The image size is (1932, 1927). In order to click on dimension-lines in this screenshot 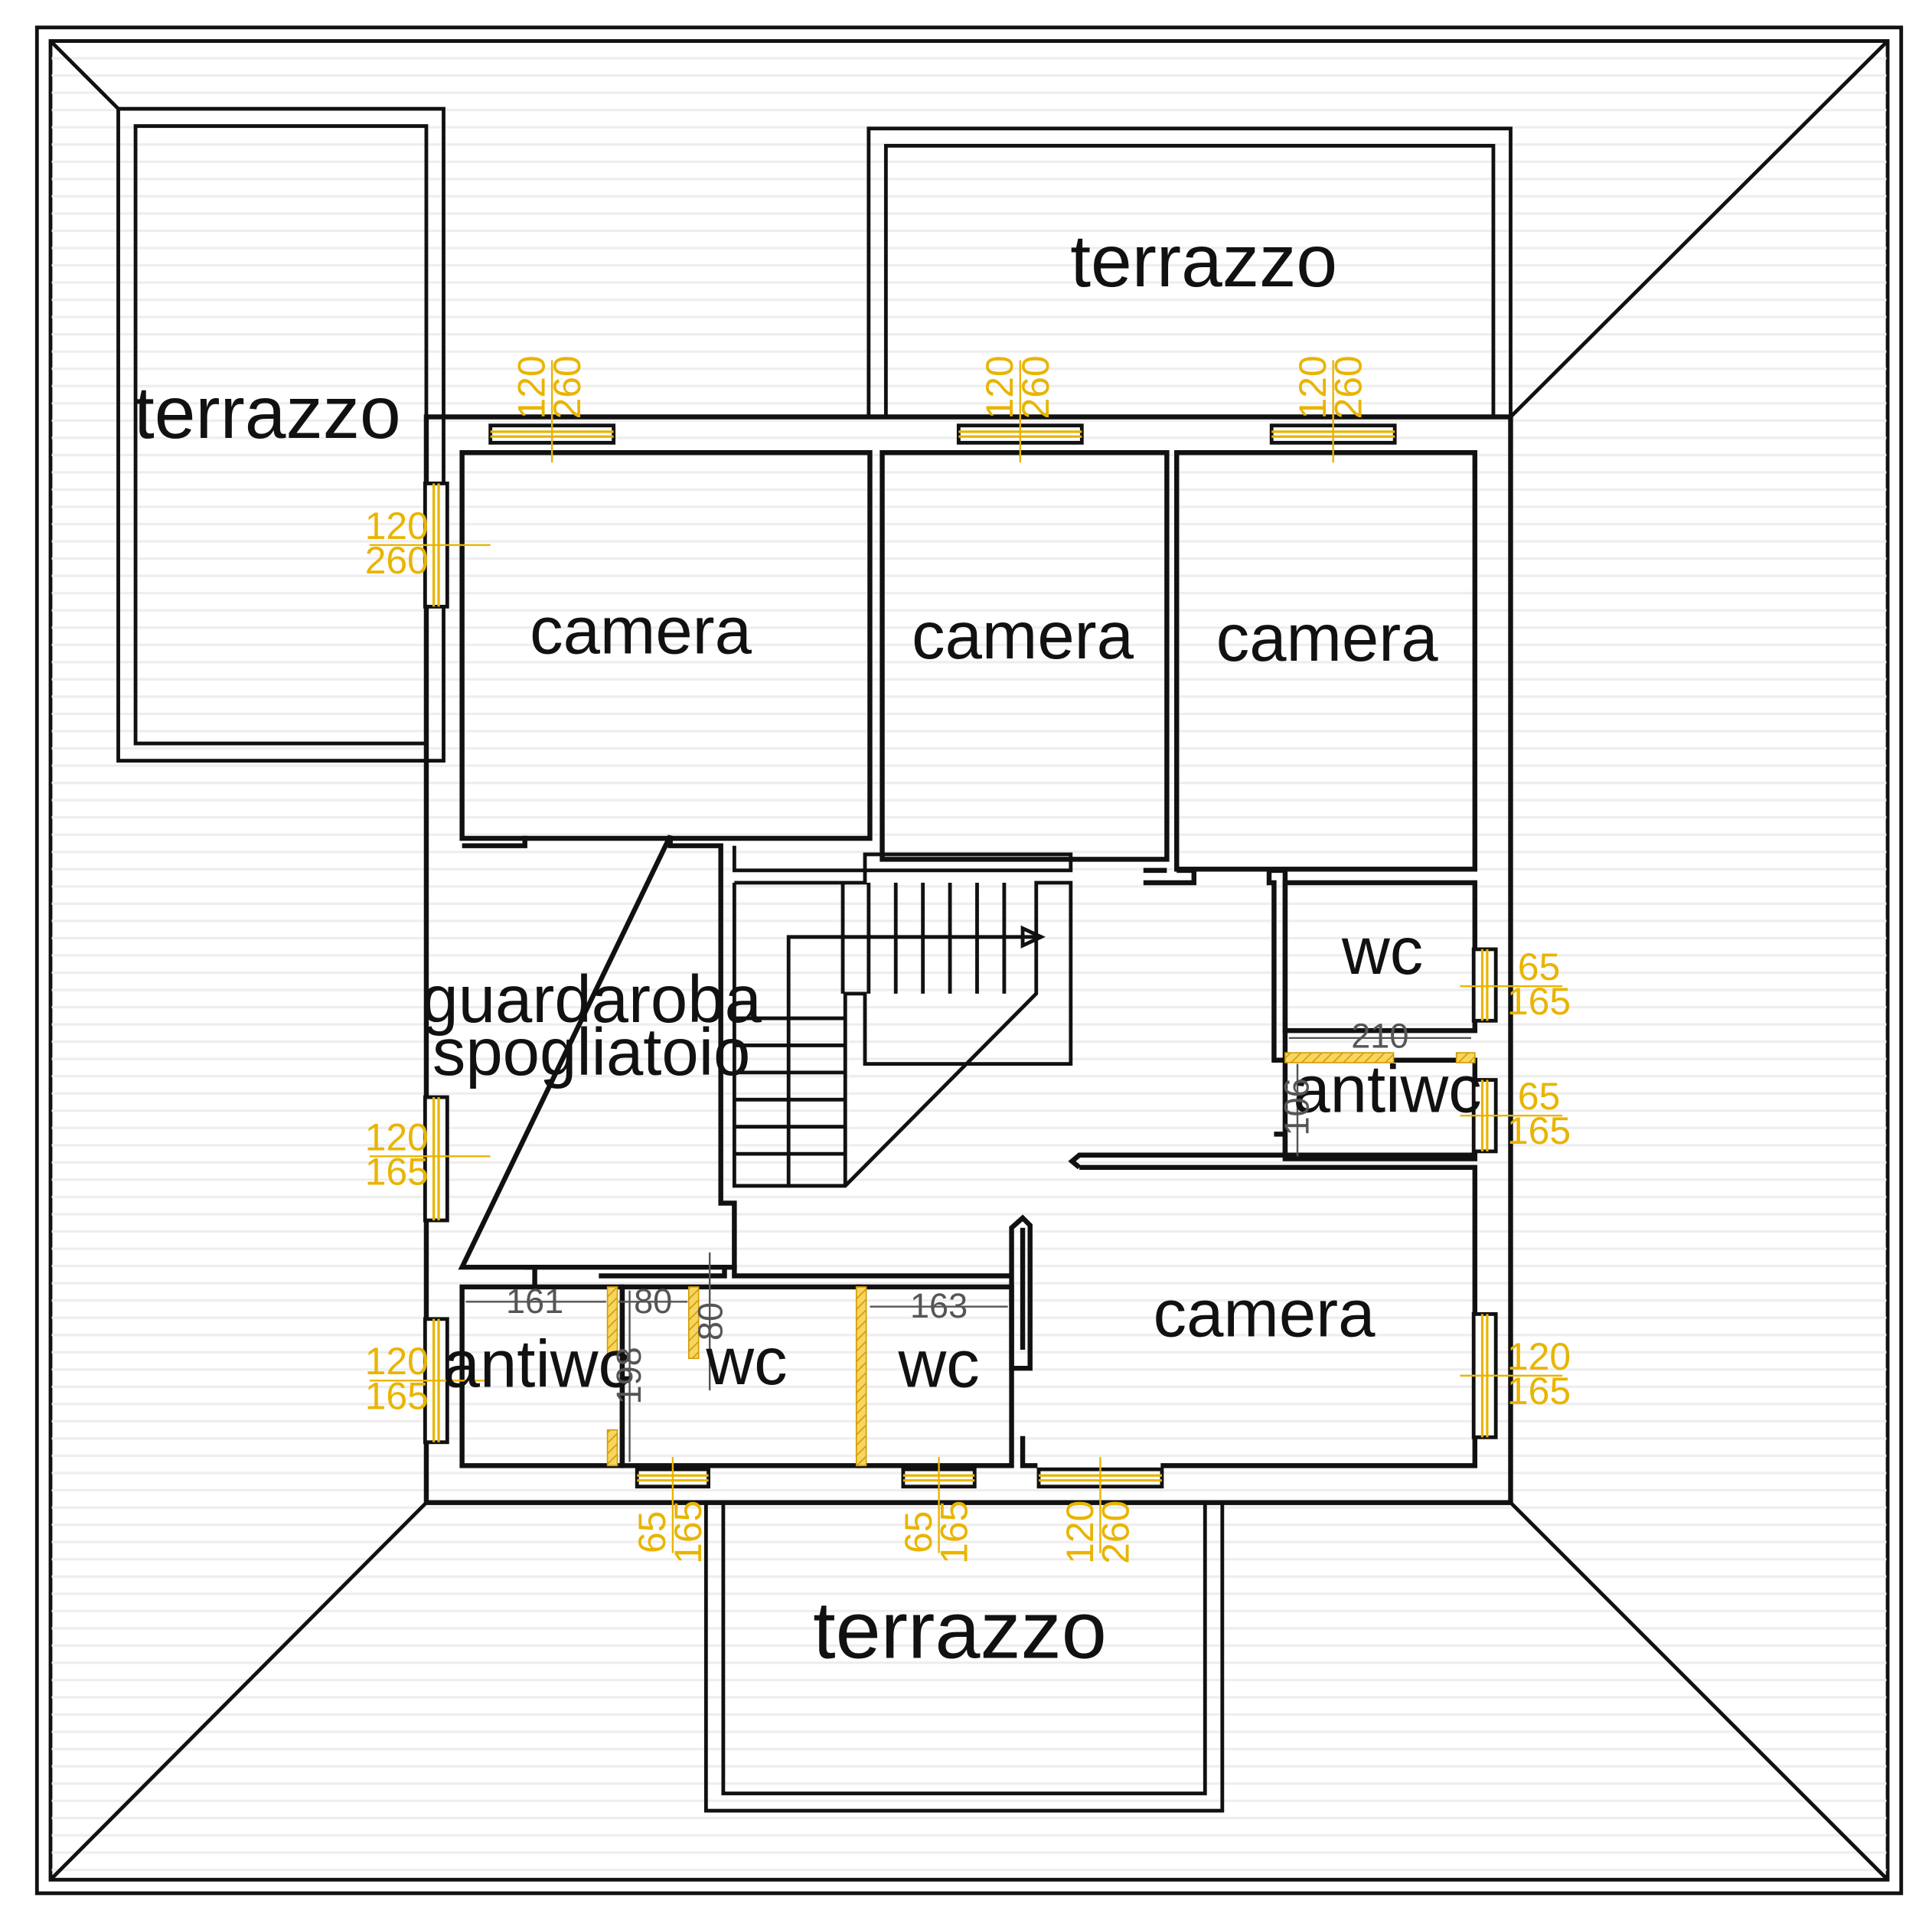, I will do `click(968, 1249)`.